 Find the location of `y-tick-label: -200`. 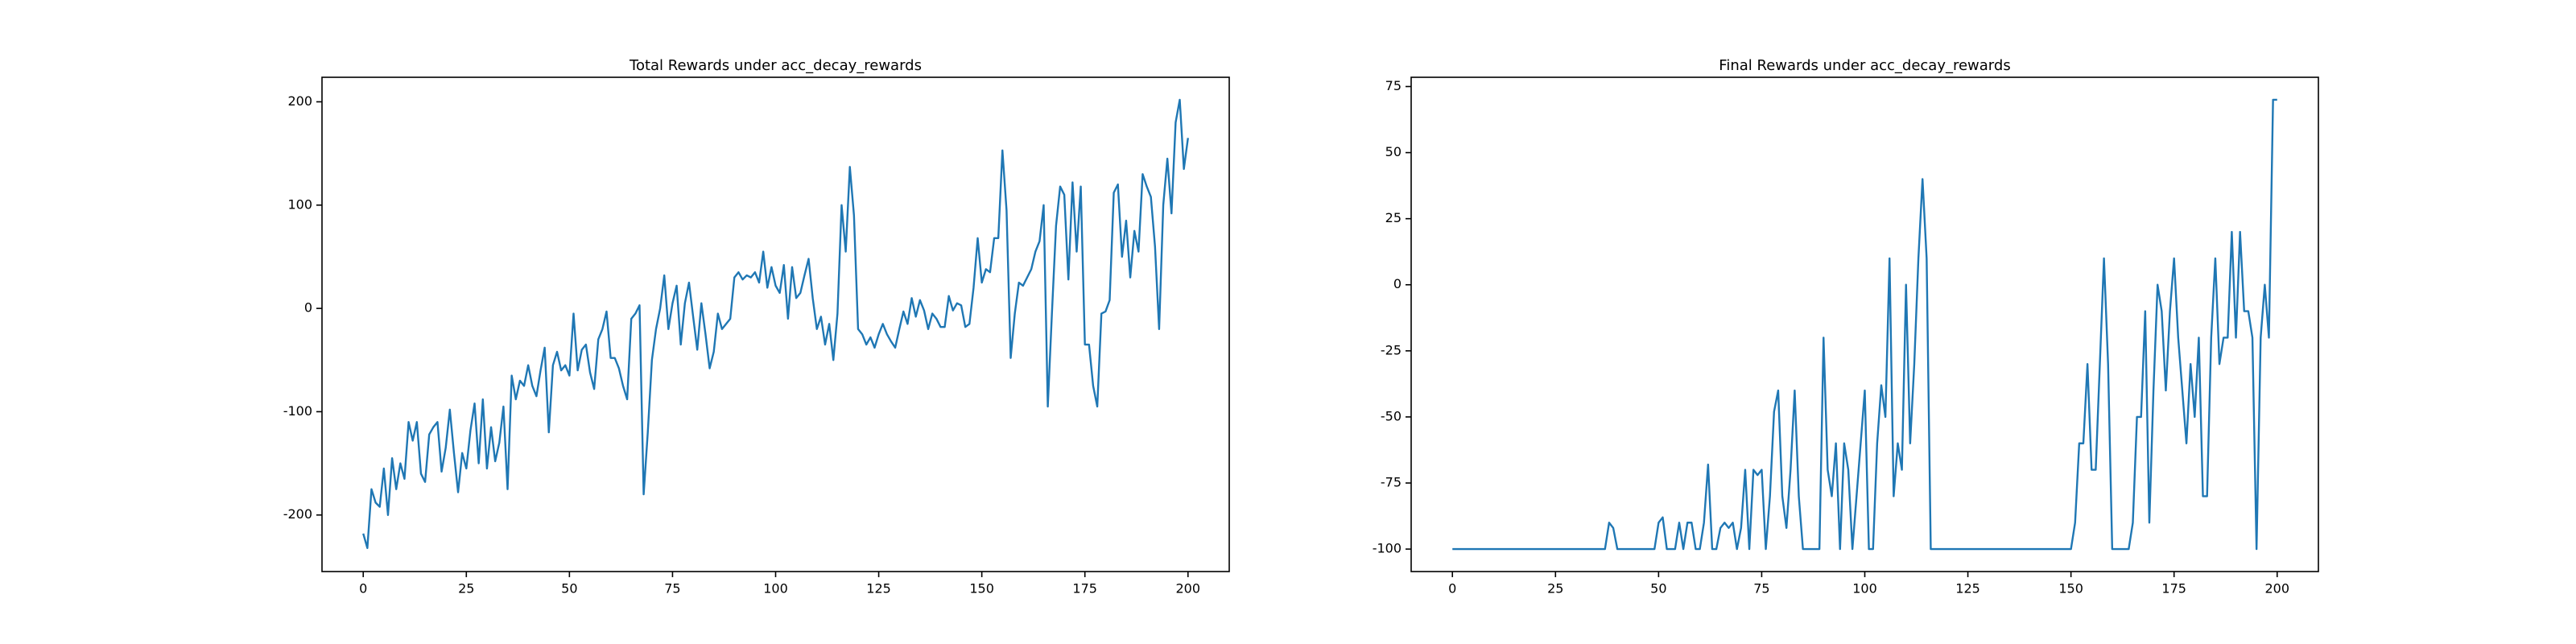

y-tick-label: -200 is located at coordinates (297, 514).